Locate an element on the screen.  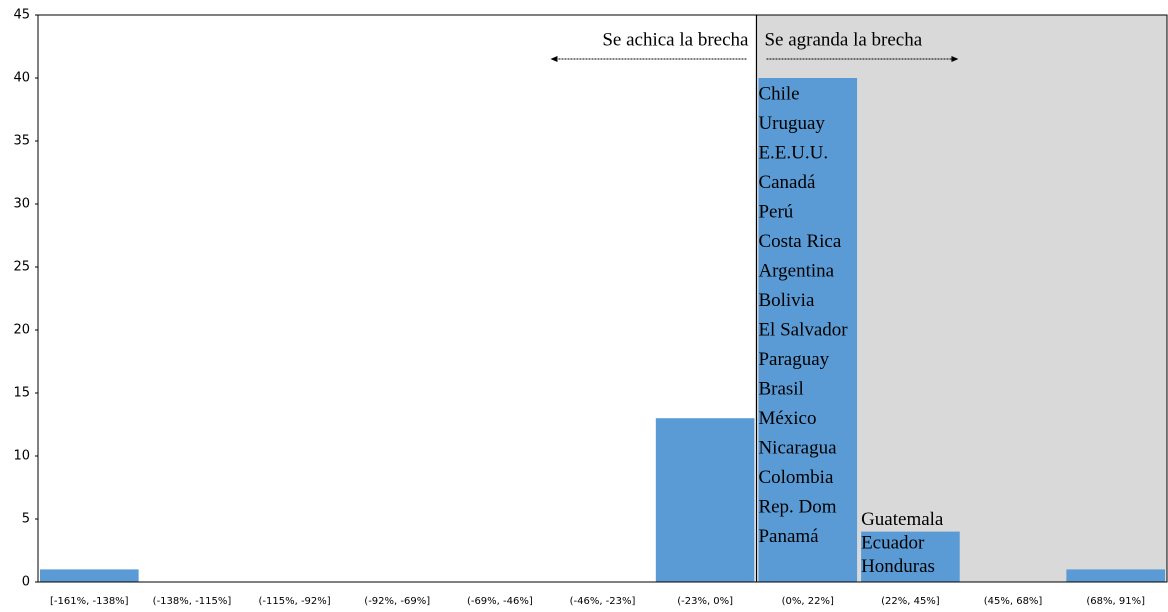
x-tick-label: (0%, 22%] is located at coordinates (808, 601).